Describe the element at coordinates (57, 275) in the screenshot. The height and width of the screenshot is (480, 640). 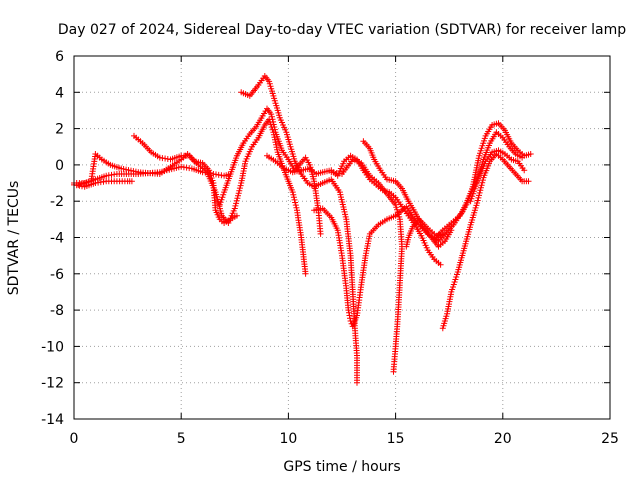
I see `y-tick-label: -6` at that location.